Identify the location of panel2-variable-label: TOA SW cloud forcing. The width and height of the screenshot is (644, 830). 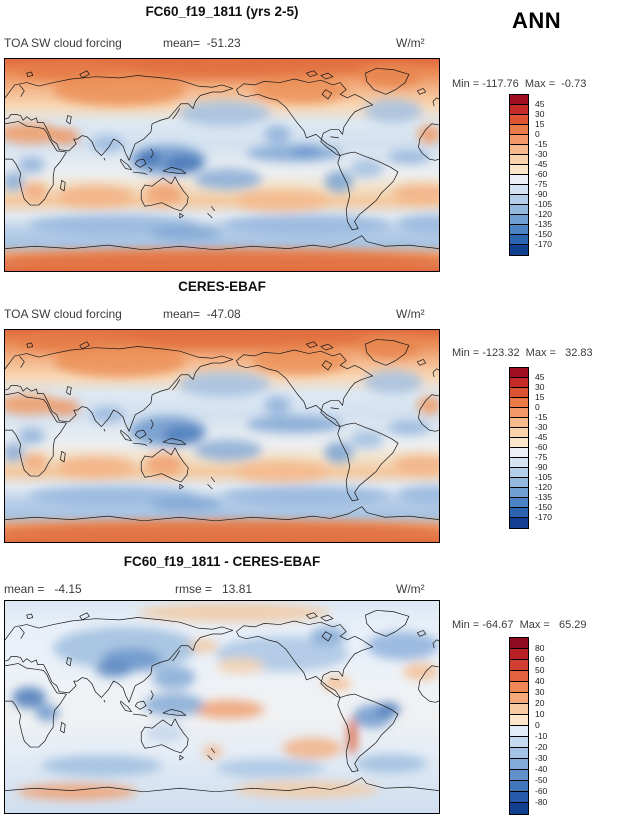
(63, 314).